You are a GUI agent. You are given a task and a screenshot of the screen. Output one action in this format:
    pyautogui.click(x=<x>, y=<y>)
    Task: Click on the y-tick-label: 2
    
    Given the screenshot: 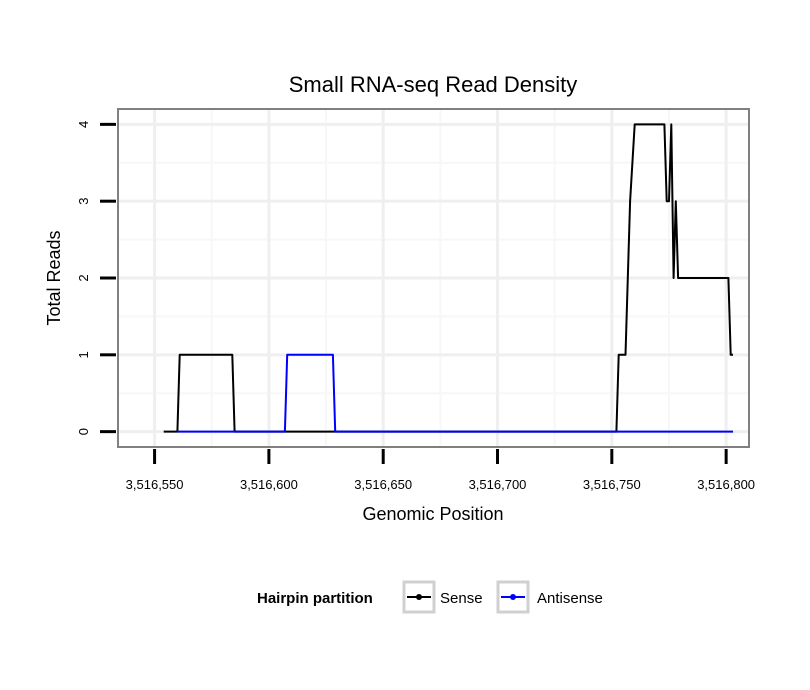 What is the action you would take?
    pyautogui.click(x=83, y=277)
    